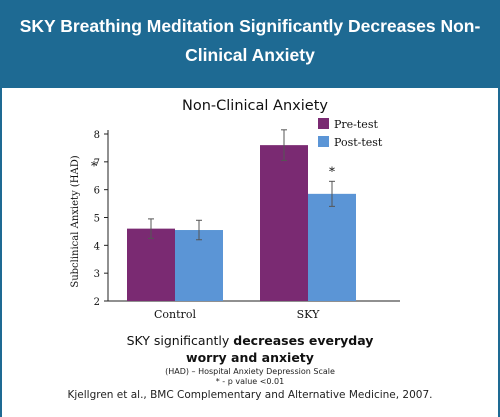 The image size is (500, 417). I want to click on y-axis-label: Subclinical Anxiety (HAD), so click(75, 221).